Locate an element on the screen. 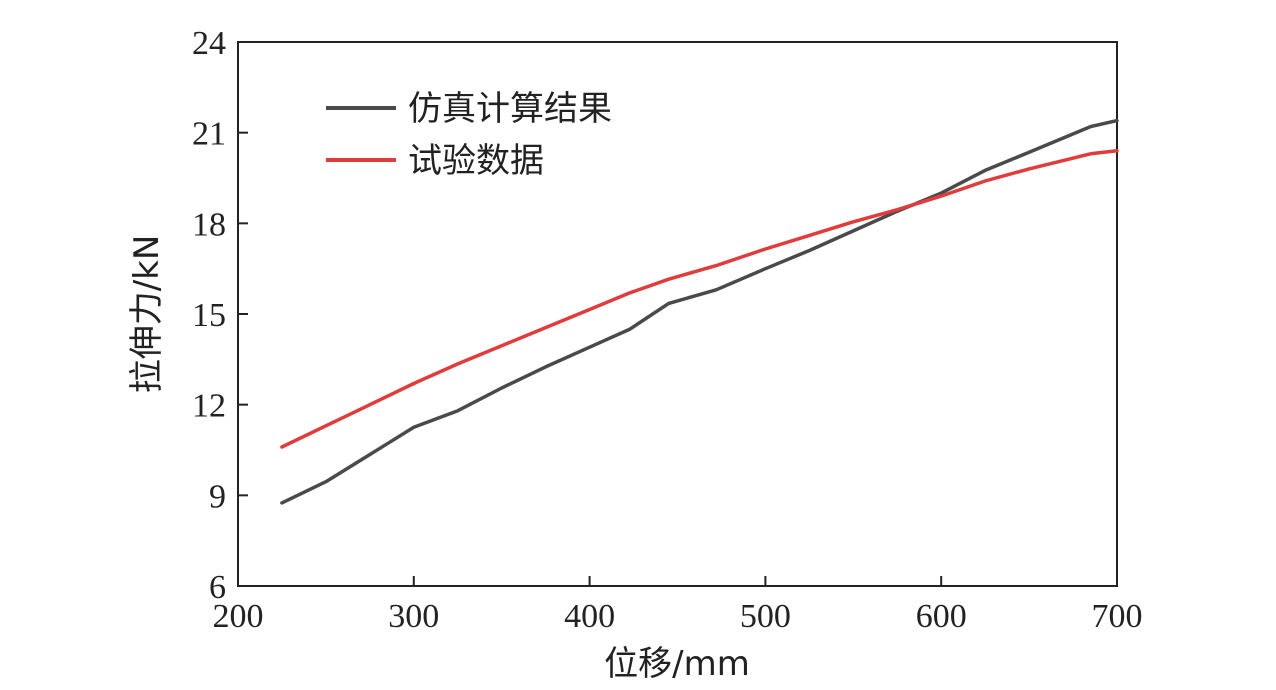  x-axis-ticks: 200 300 400 500 600 700 is located at coordinates (678, 605).